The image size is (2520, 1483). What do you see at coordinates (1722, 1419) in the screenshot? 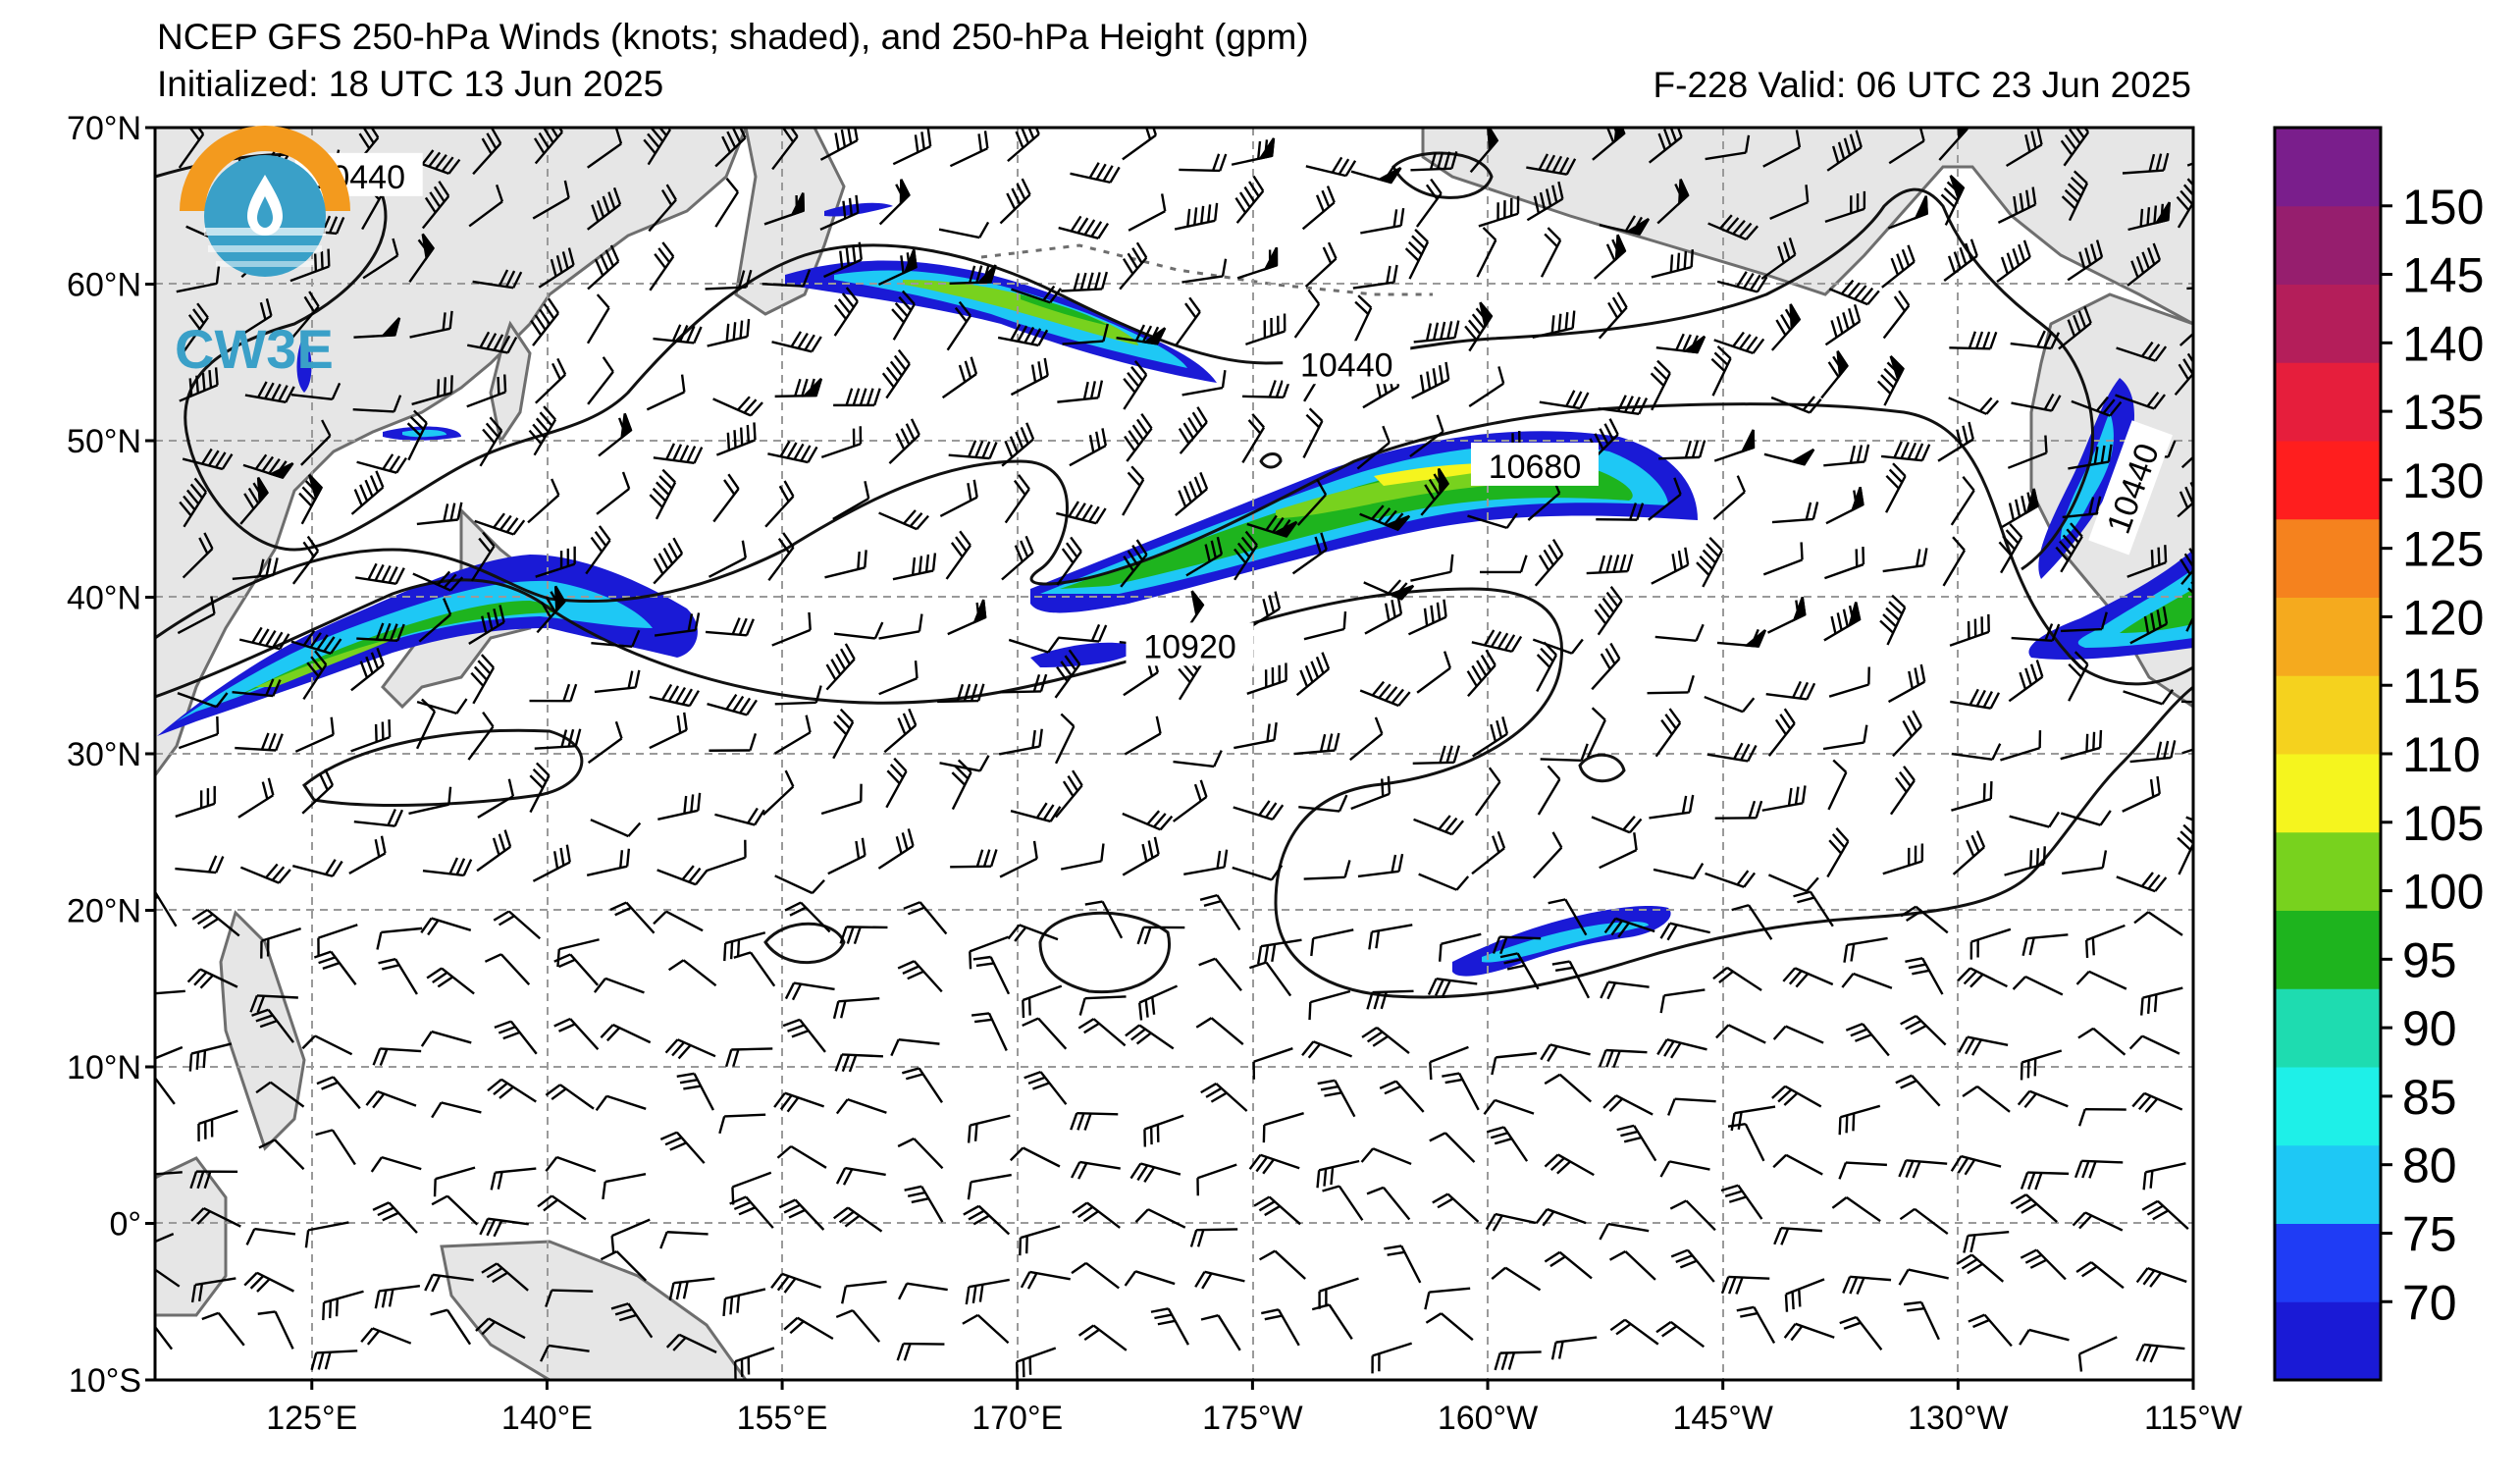
I see `lon-label: 145°W` at bounding box center [1722, 1419].